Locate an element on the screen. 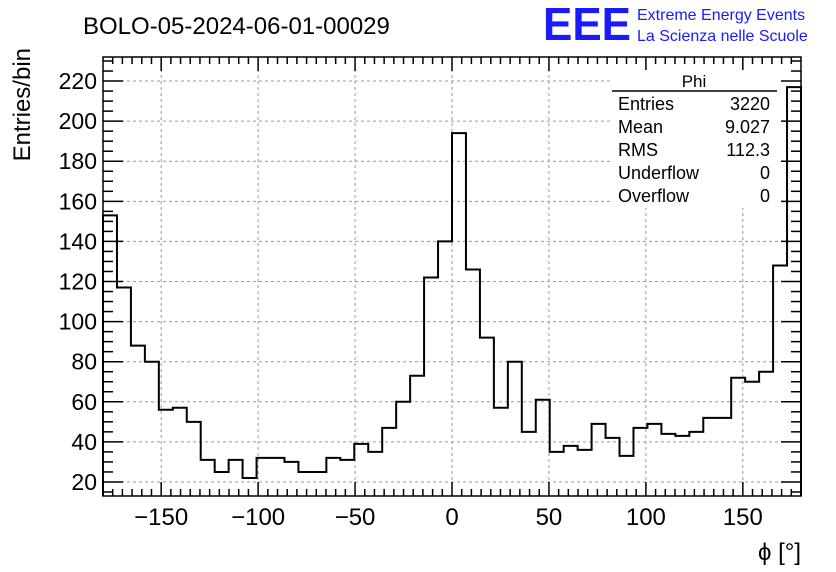  stats-row-label: Mean is located at coordinates (640, 127).